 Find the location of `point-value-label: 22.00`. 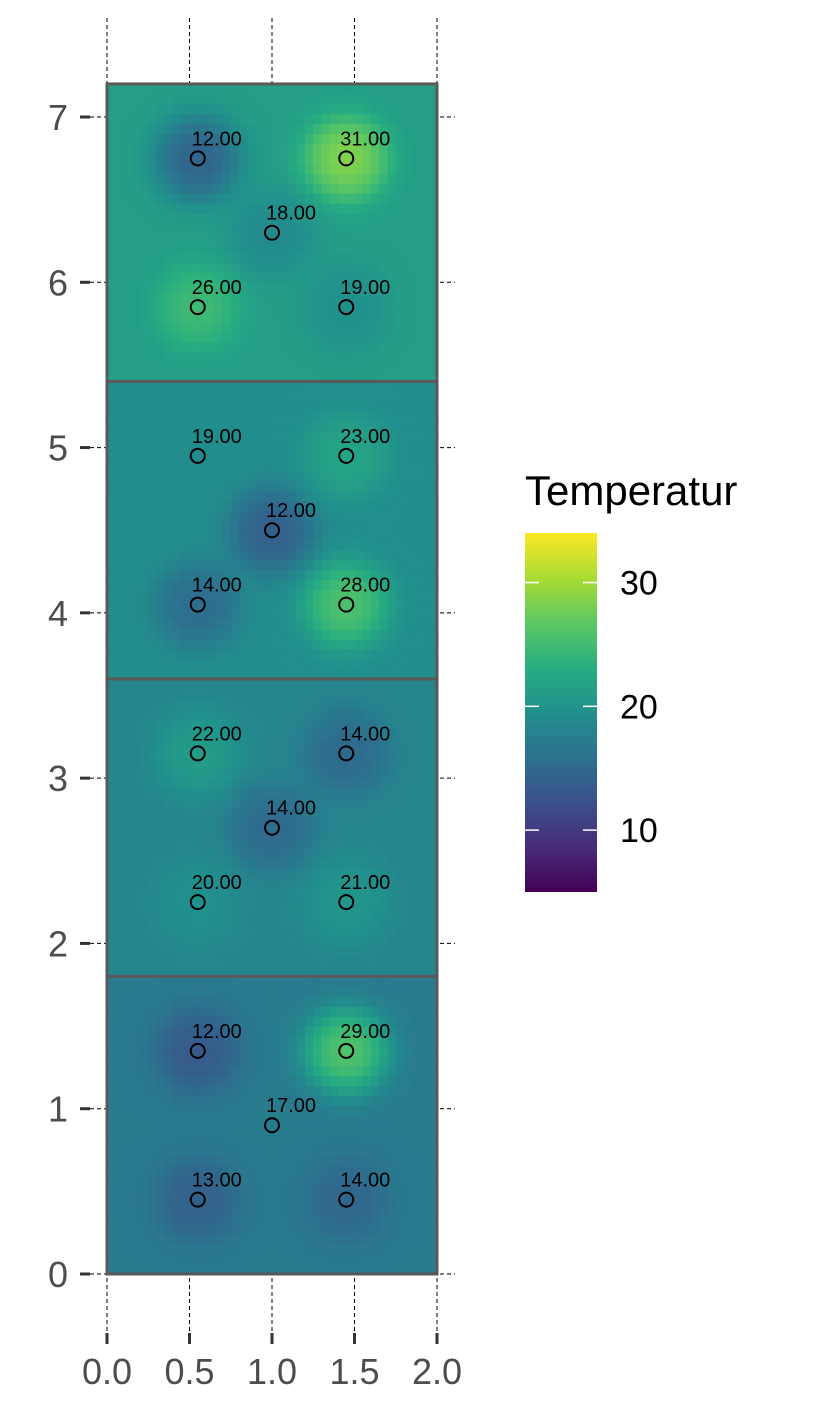

point-value-label: 22.00 is located at coordinates (217, 734).